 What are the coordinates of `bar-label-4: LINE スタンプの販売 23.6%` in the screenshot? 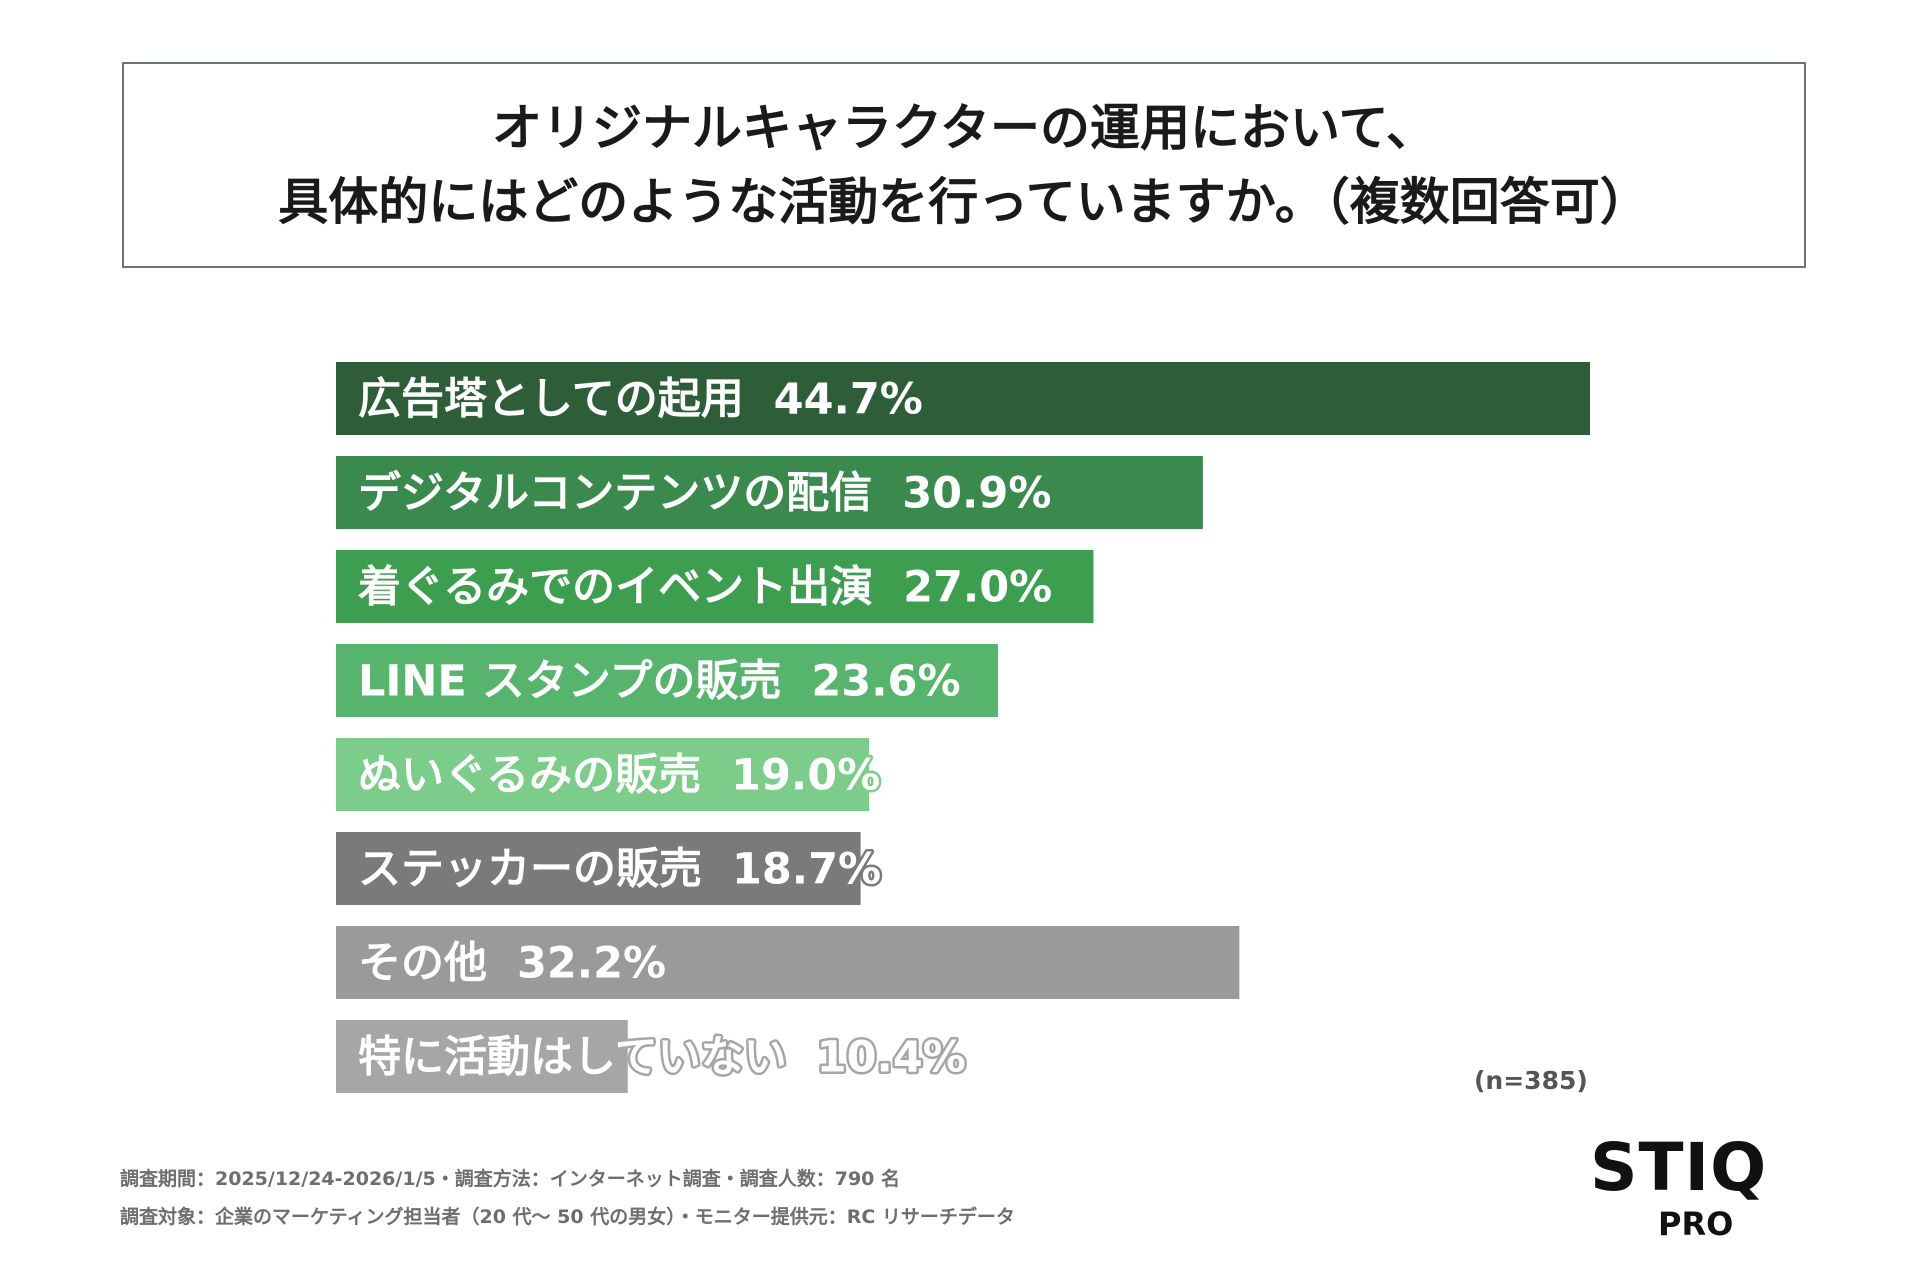 It's located at (659, 682).